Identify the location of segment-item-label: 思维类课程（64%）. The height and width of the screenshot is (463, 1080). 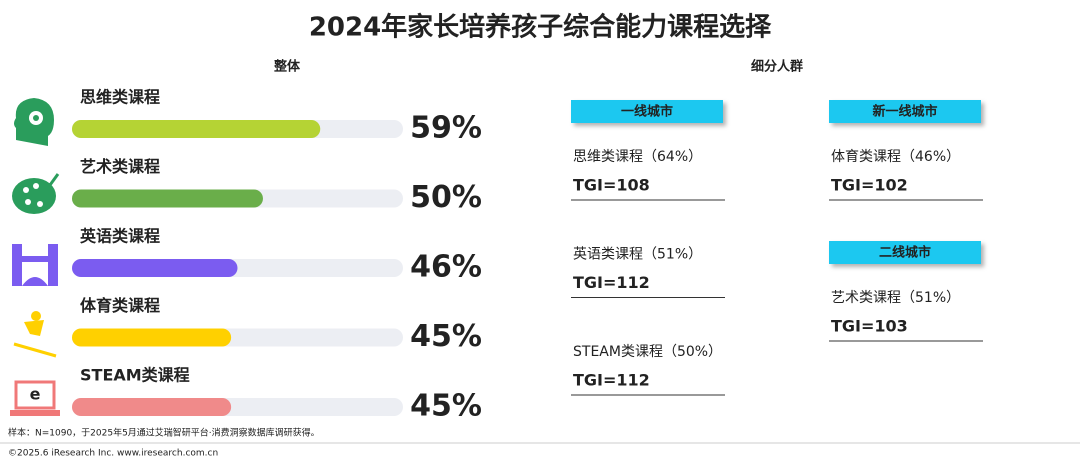
(637, 157).